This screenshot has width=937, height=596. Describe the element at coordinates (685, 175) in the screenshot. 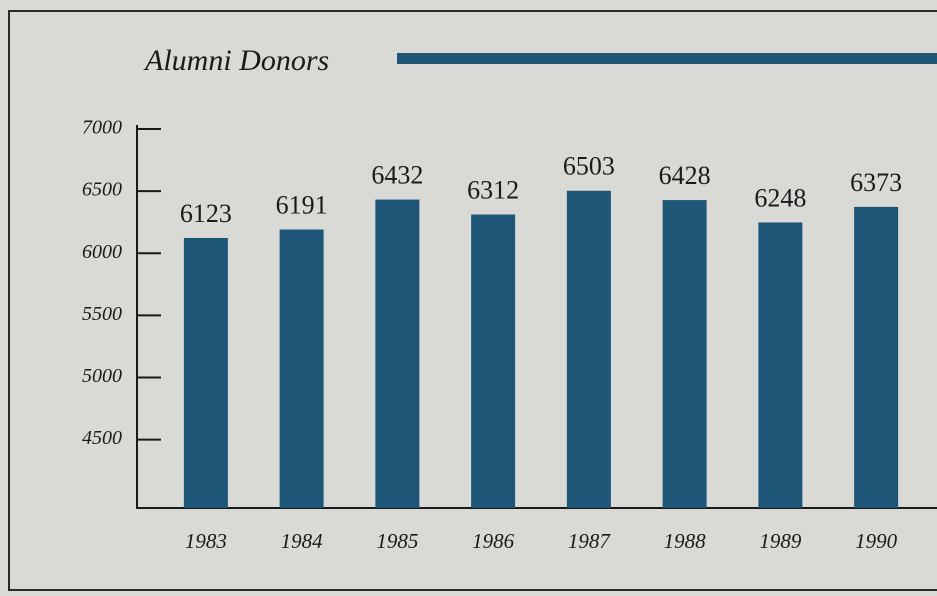

I see `value-label: 6428` at that location.